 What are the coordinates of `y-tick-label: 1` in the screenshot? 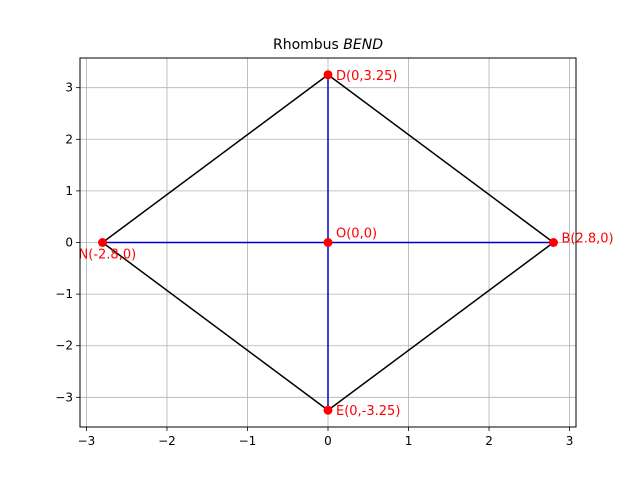 It's located at (69, 191).